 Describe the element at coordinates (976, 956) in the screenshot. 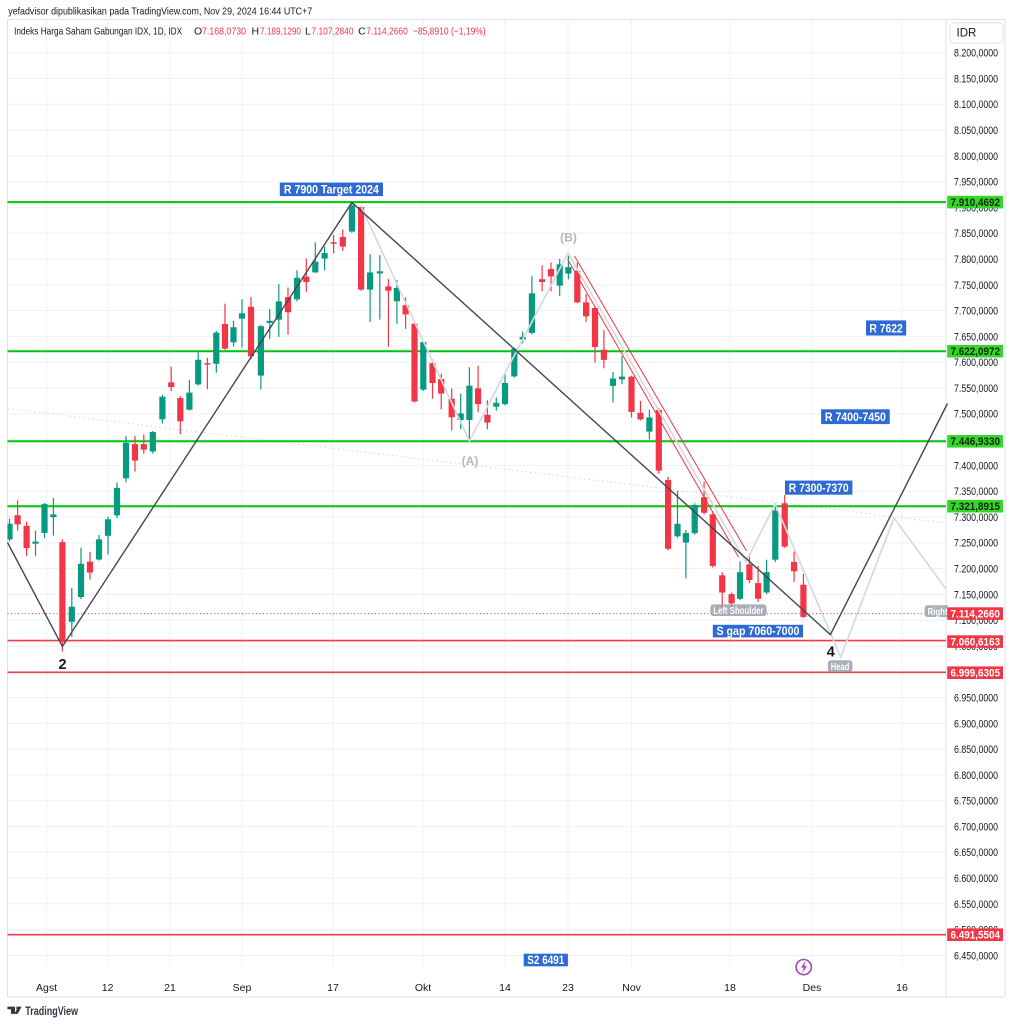

I see `svg-text: 6.450,0000` at that location.